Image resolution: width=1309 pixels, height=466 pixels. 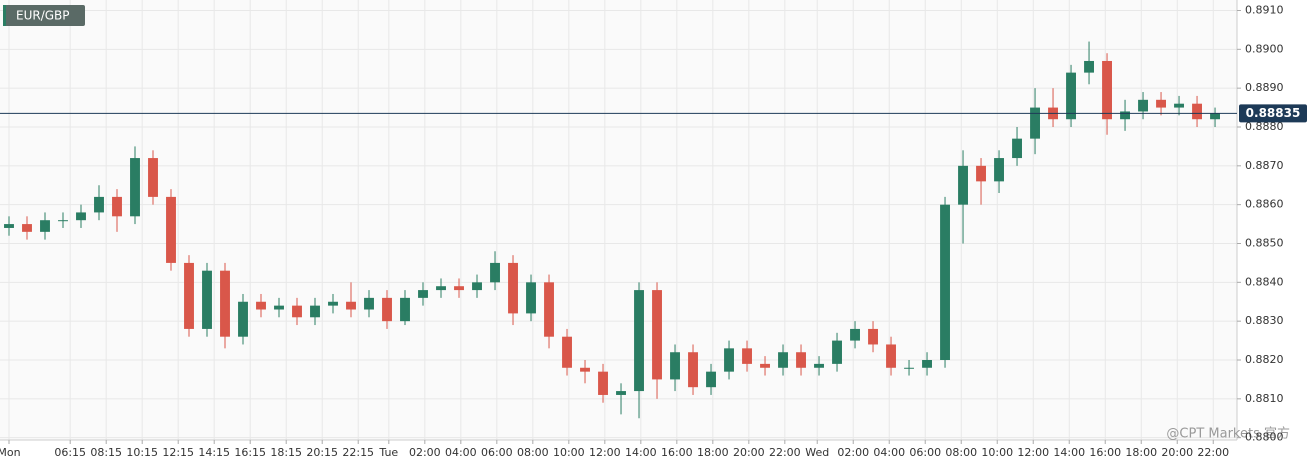 I want to click on x-tick-label: Mon, so click(x=10, y=452).